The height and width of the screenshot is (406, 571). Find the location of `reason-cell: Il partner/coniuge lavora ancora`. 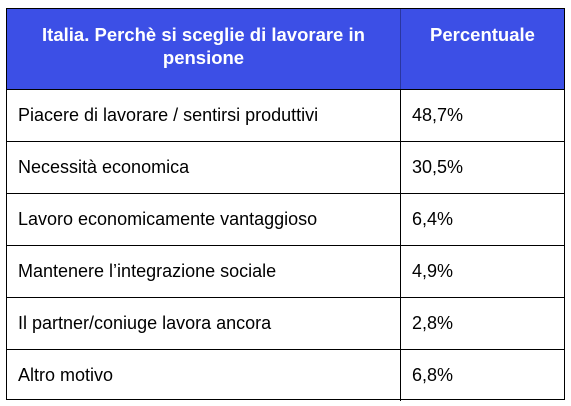

reason-cell: Il partner/coniuge lavora ancora is located at coordinates (204, 323).